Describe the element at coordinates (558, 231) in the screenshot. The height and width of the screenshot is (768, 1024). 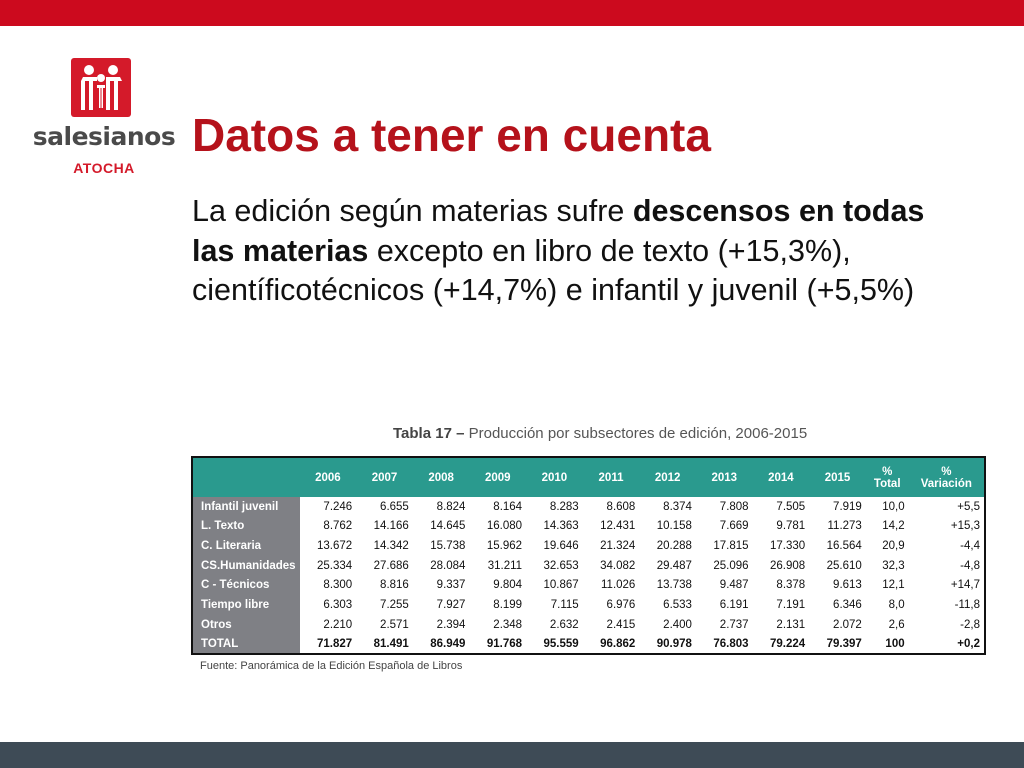
I see `body-text-bold: descensos en todas las materias` at that location.